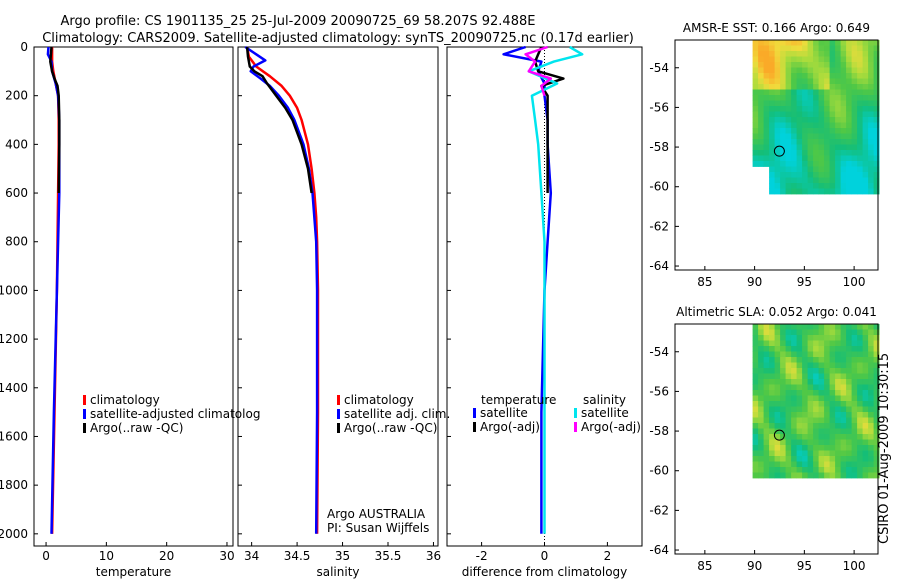 Image resolution: width=900 pixels, height=580 pixels. What do you see at coordinates (474, 413) in the screenshot?
I see `difference-legend-swatch` at bounding box center [474, 413].